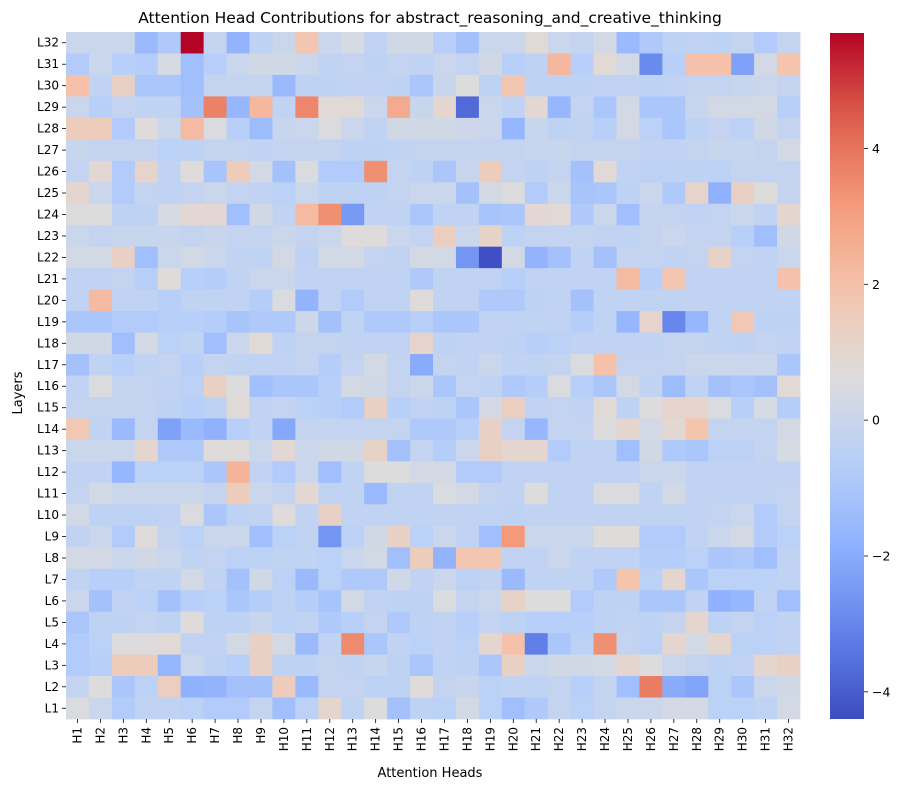 The height and width of the screenshot is (790, 917). Describe the element at coordinates (123, 735) in the screenshot. I see `x-tick-label: H3` at that location.